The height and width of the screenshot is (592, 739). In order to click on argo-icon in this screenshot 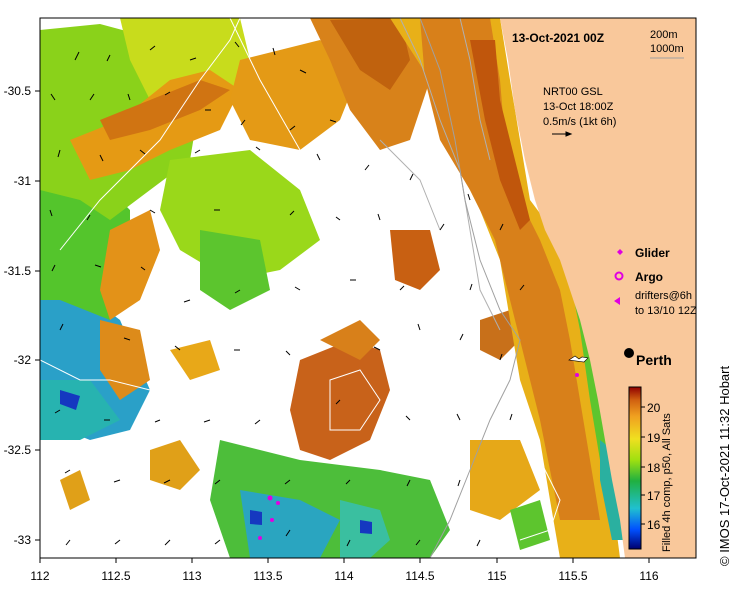, I will do `click(619, 276)`.